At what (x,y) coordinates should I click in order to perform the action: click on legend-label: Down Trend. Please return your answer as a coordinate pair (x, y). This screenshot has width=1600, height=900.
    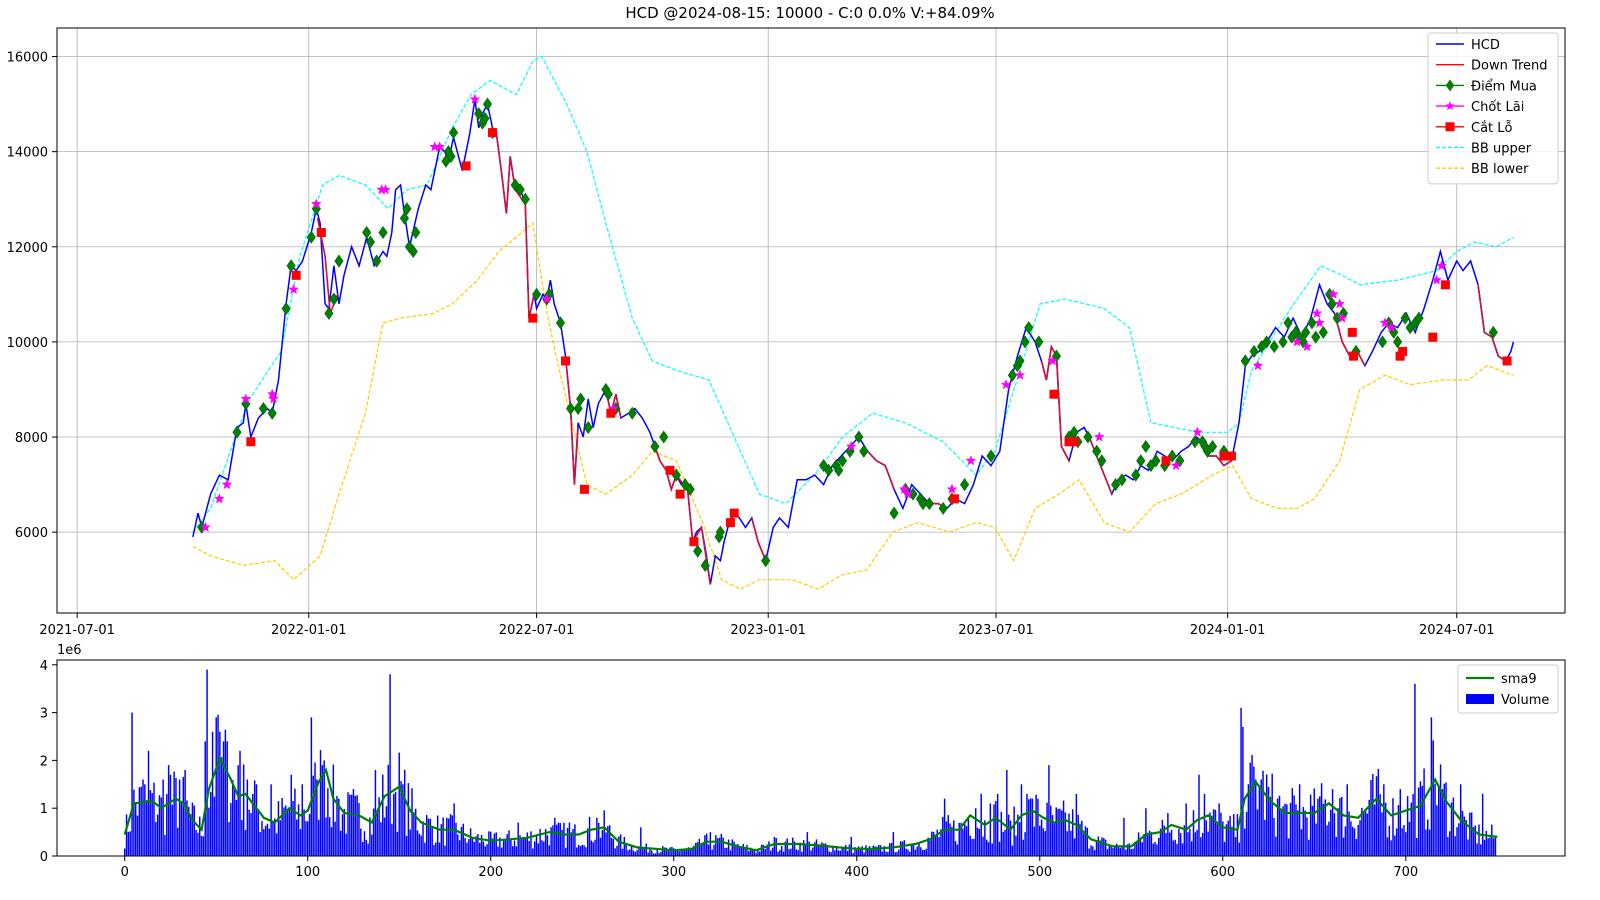
    Looking at the image, I should click on (1509, 66).